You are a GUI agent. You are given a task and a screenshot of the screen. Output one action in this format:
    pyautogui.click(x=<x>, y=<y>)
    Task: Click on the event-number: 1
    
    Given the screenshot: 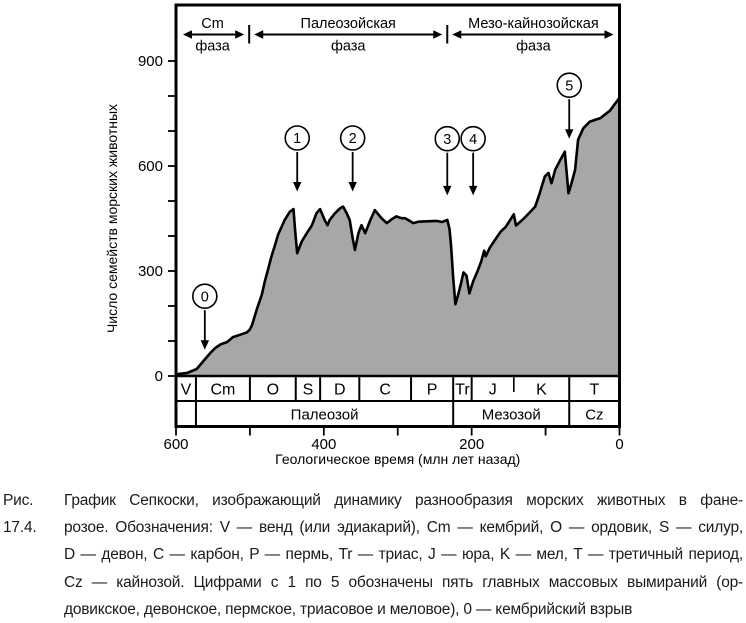 What is the action you would take?
    pyautogui.click(x=297, y=139)
    